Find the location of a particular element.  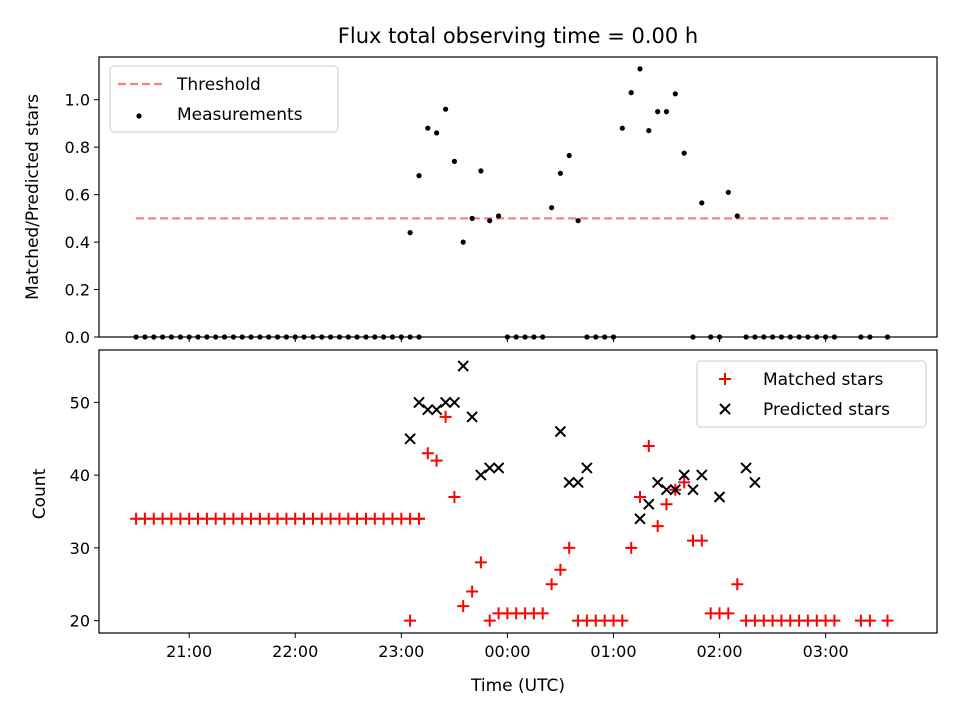

top-x-ticks is located at coordinates (507, 339).